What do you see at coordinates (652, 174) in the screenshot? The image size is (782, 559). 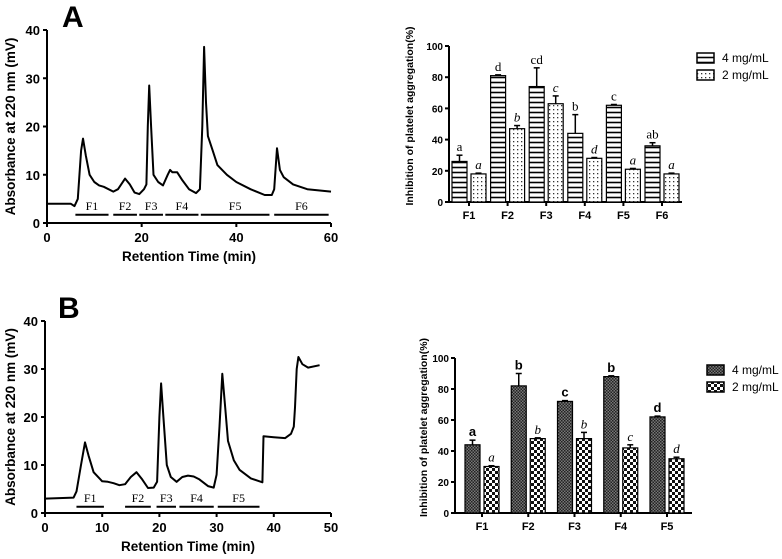 I see `bar-4-mg-mL-F6` at bounding box center [652, 174].